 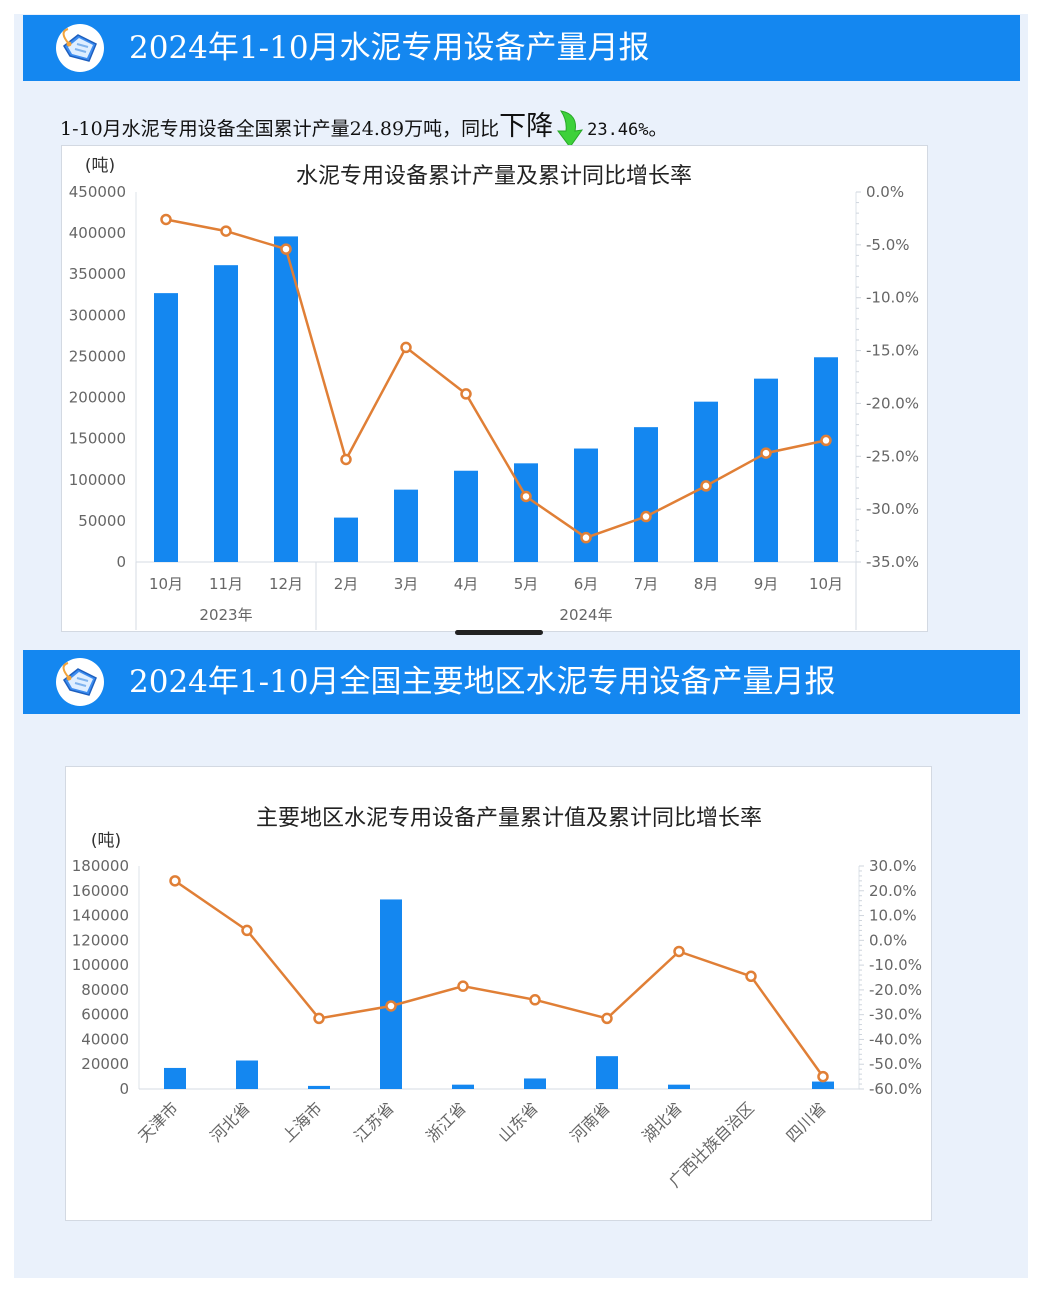 I want to click on report-banner-regional: 2024年1-10月全国主要地区水泥专用设备产量月报, so click(x=521, y=682).